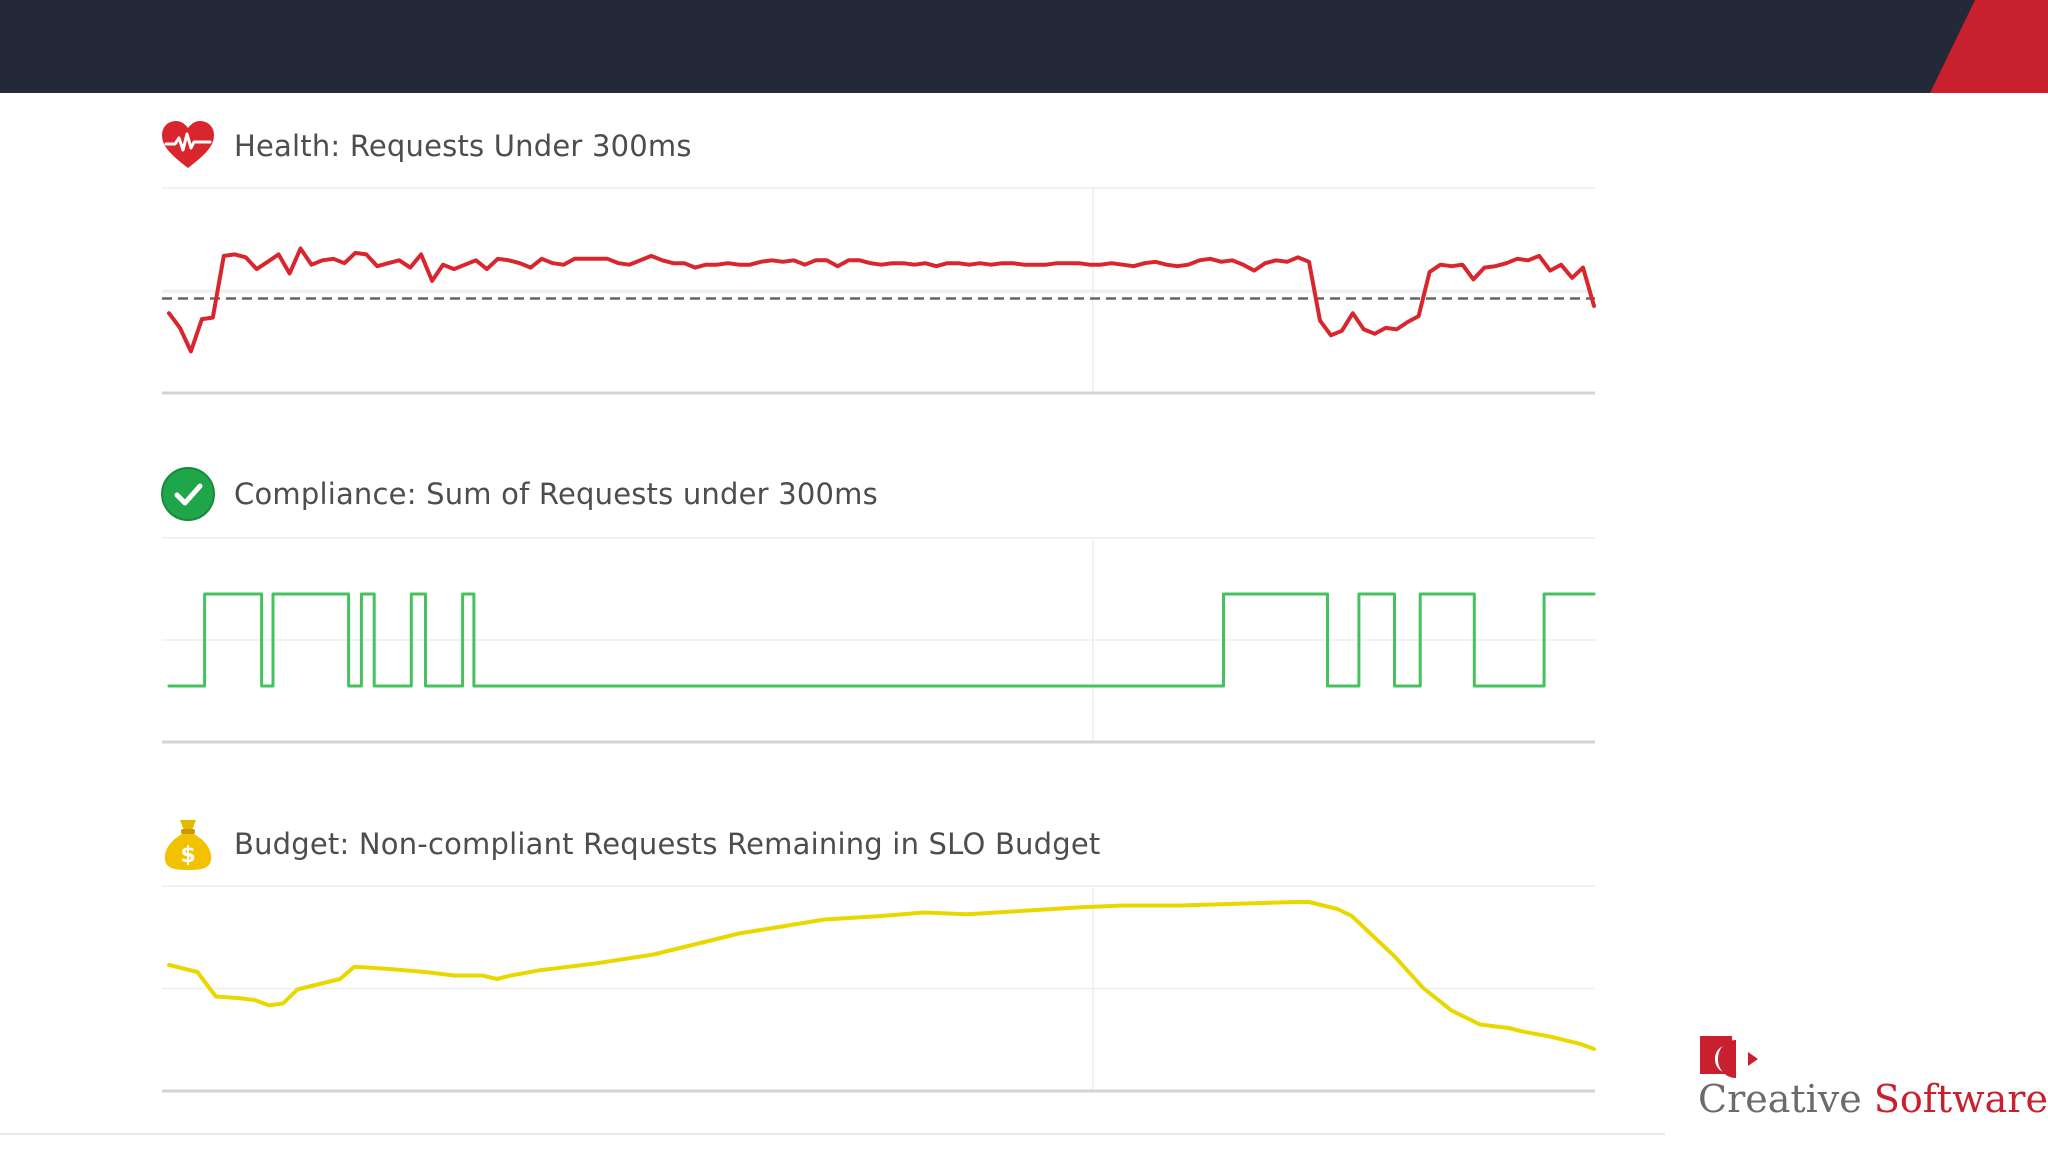 This screenshot has height=1152, width=2048. I want to click on logo-text: Creative Software, so click(1873, 1099).